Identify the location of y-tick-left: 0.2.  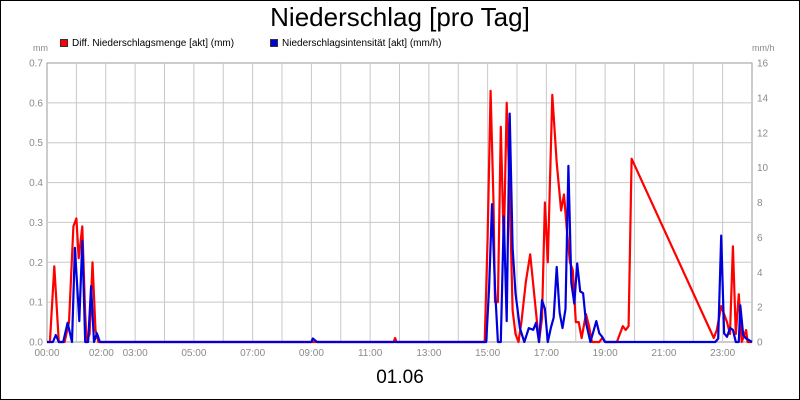
(36, 263).